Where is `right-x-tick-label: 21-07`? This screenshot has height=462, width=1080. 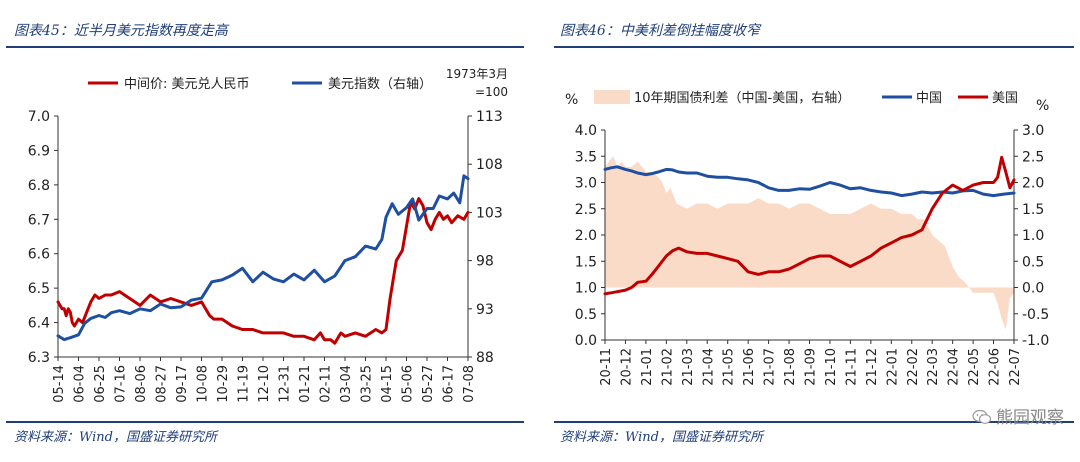
right-x-tick-label: 21-07 is located at coordinates (770, 367).